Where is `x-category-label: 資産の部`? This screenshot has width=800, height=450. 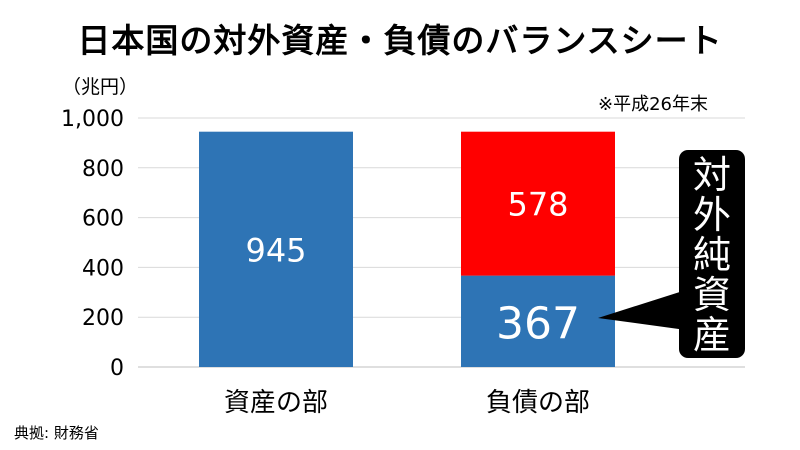
x-category-label: 資産の部 is located at coordinates (276, 403).